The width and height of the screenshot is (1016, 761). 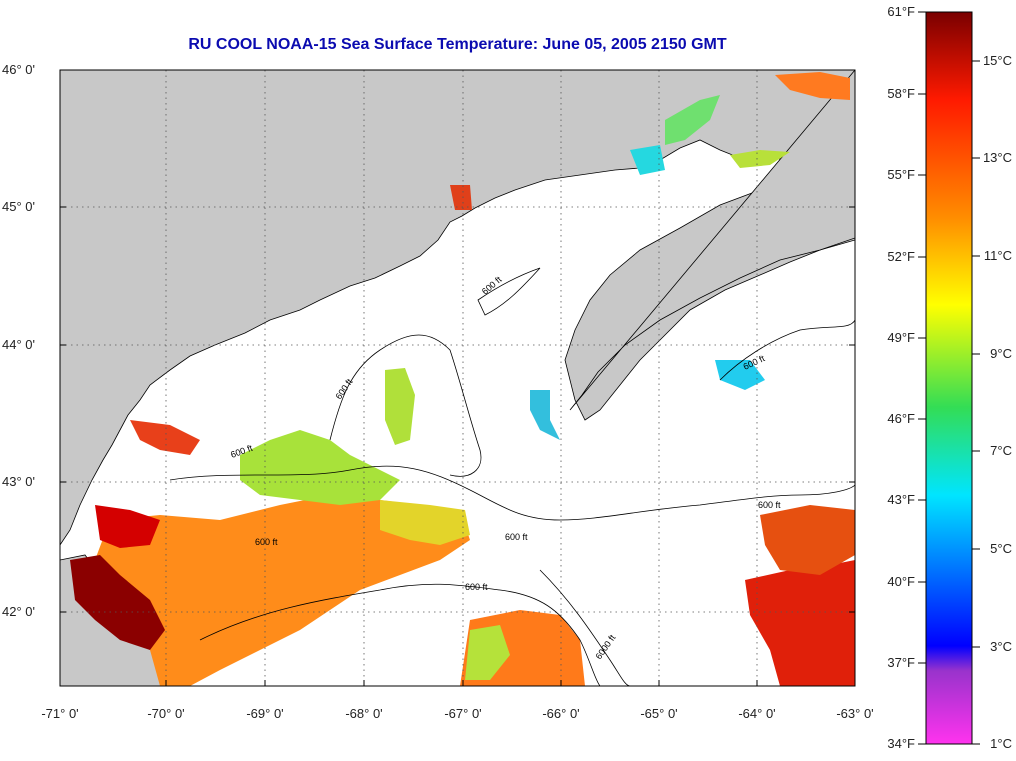 I want to click on f-label: 34°F, so click(x=901, y=743).